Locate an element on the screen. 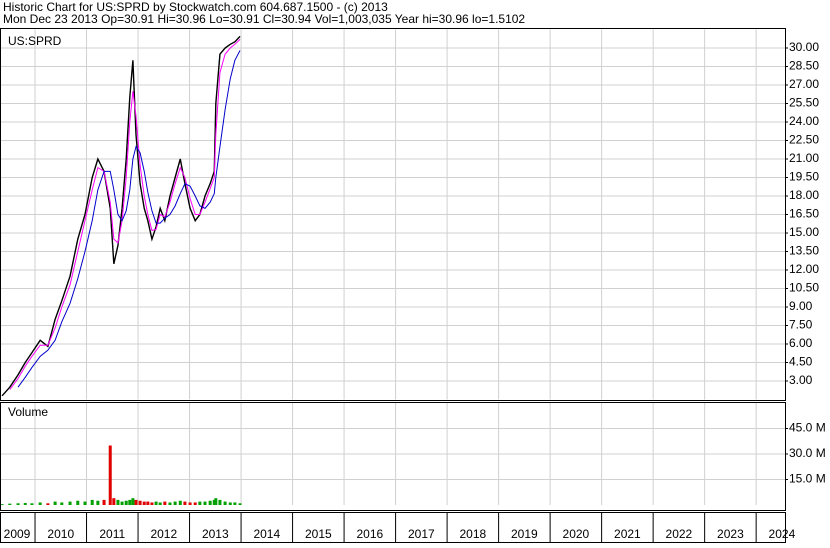  x-tick-label: 2013 is located at coordinates (215, 534).